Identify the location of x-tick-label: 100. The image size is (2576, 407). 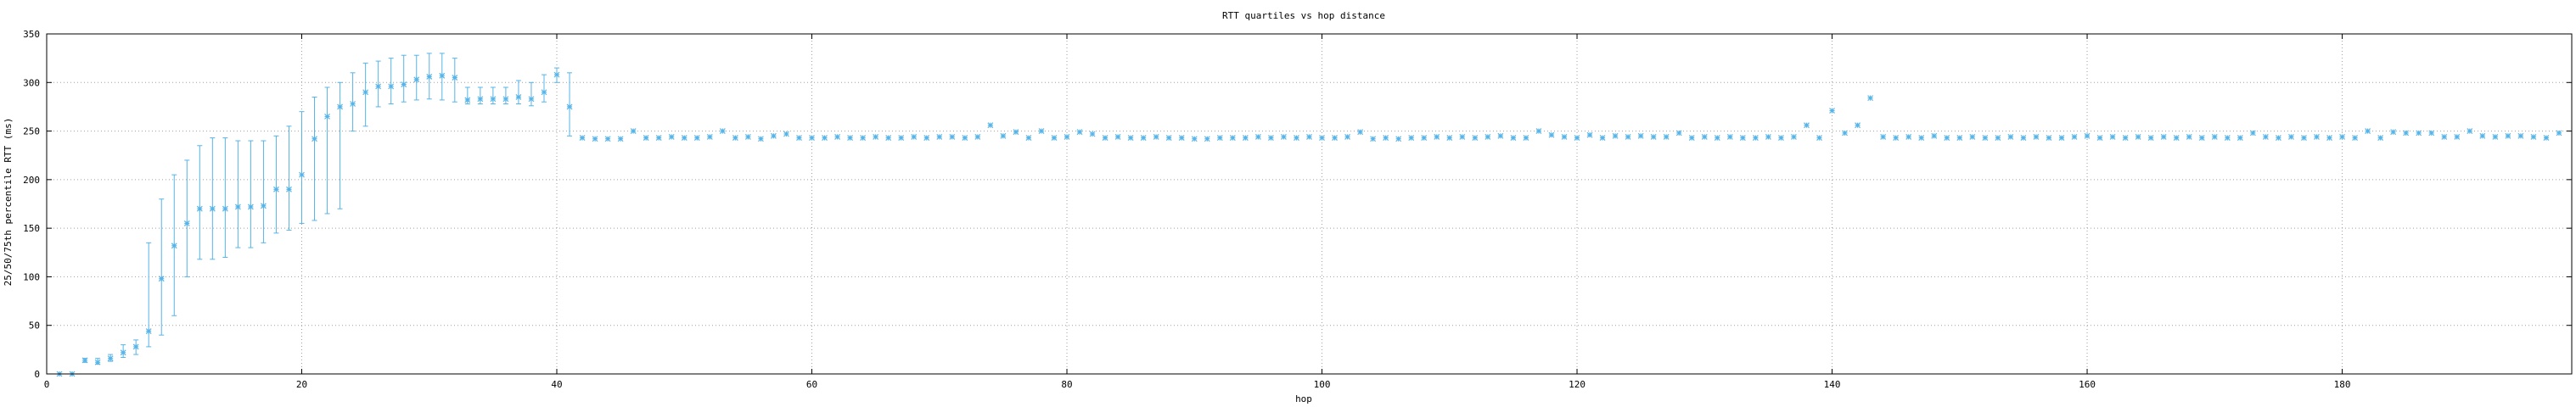
(1322, 384).